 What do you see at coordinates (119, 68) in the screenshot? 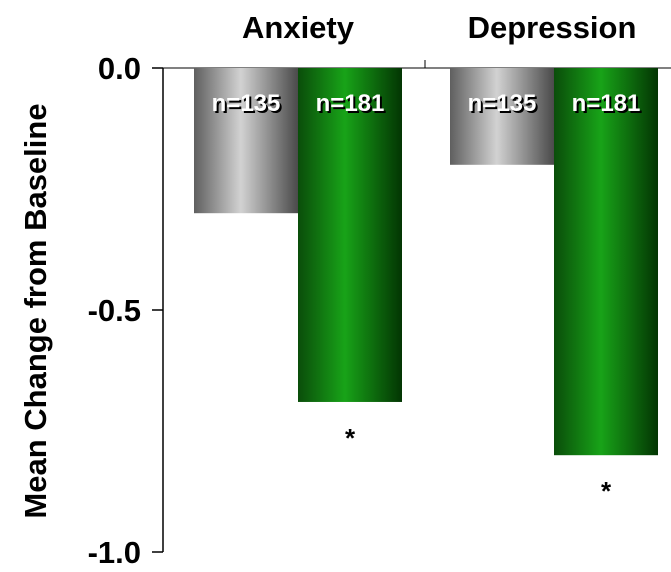
I see `y-tick-label: 0.0` at bounding box center [119, 68].